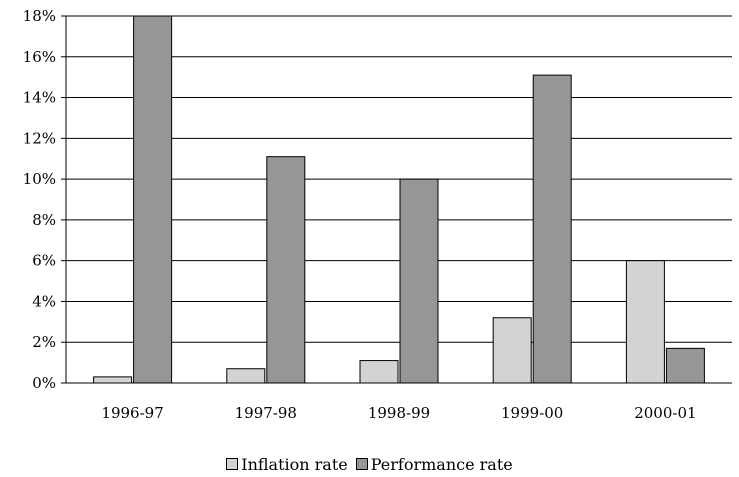 Image resolution: width=739 pixels, height=477 pixels. What do you see at coordinates (294, 464) in the screenshot?
I see `legend-label-inflation: Inflation rate` at bounding box center [294, 464].